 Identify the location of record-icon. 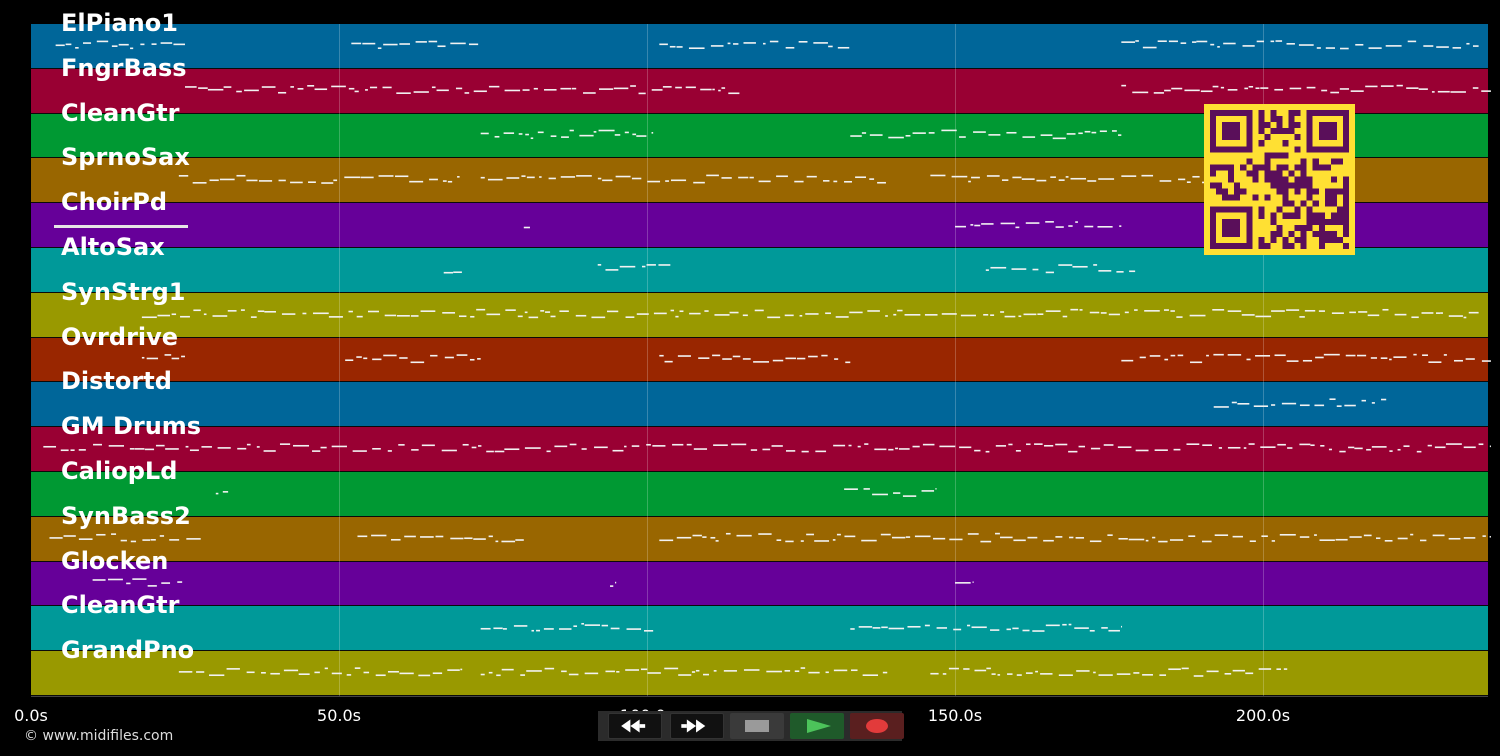
(877, 726).